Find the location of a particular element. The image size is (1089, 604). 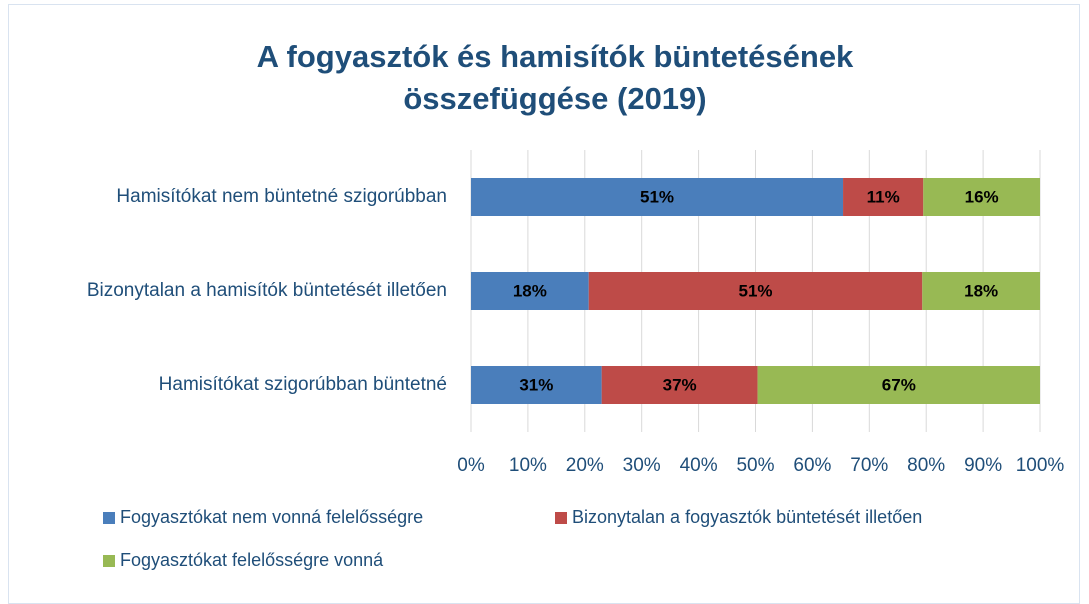

data-label: 37% is located at coordinates (680, 384).